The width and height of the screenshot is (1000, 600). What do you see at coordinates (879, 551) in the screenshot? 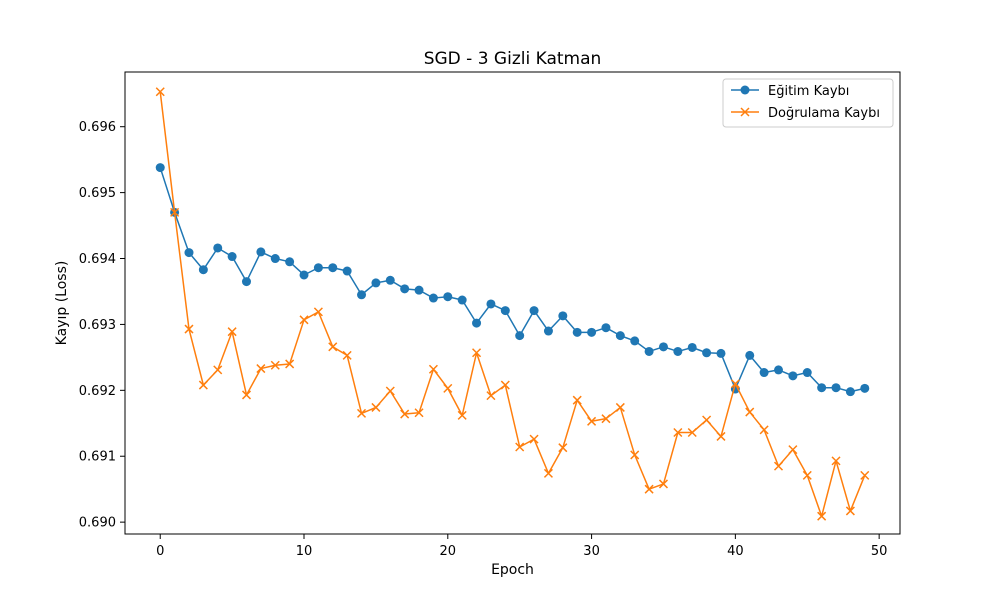
I see `x-tick-label: 50` at bounding box center [879, 551].